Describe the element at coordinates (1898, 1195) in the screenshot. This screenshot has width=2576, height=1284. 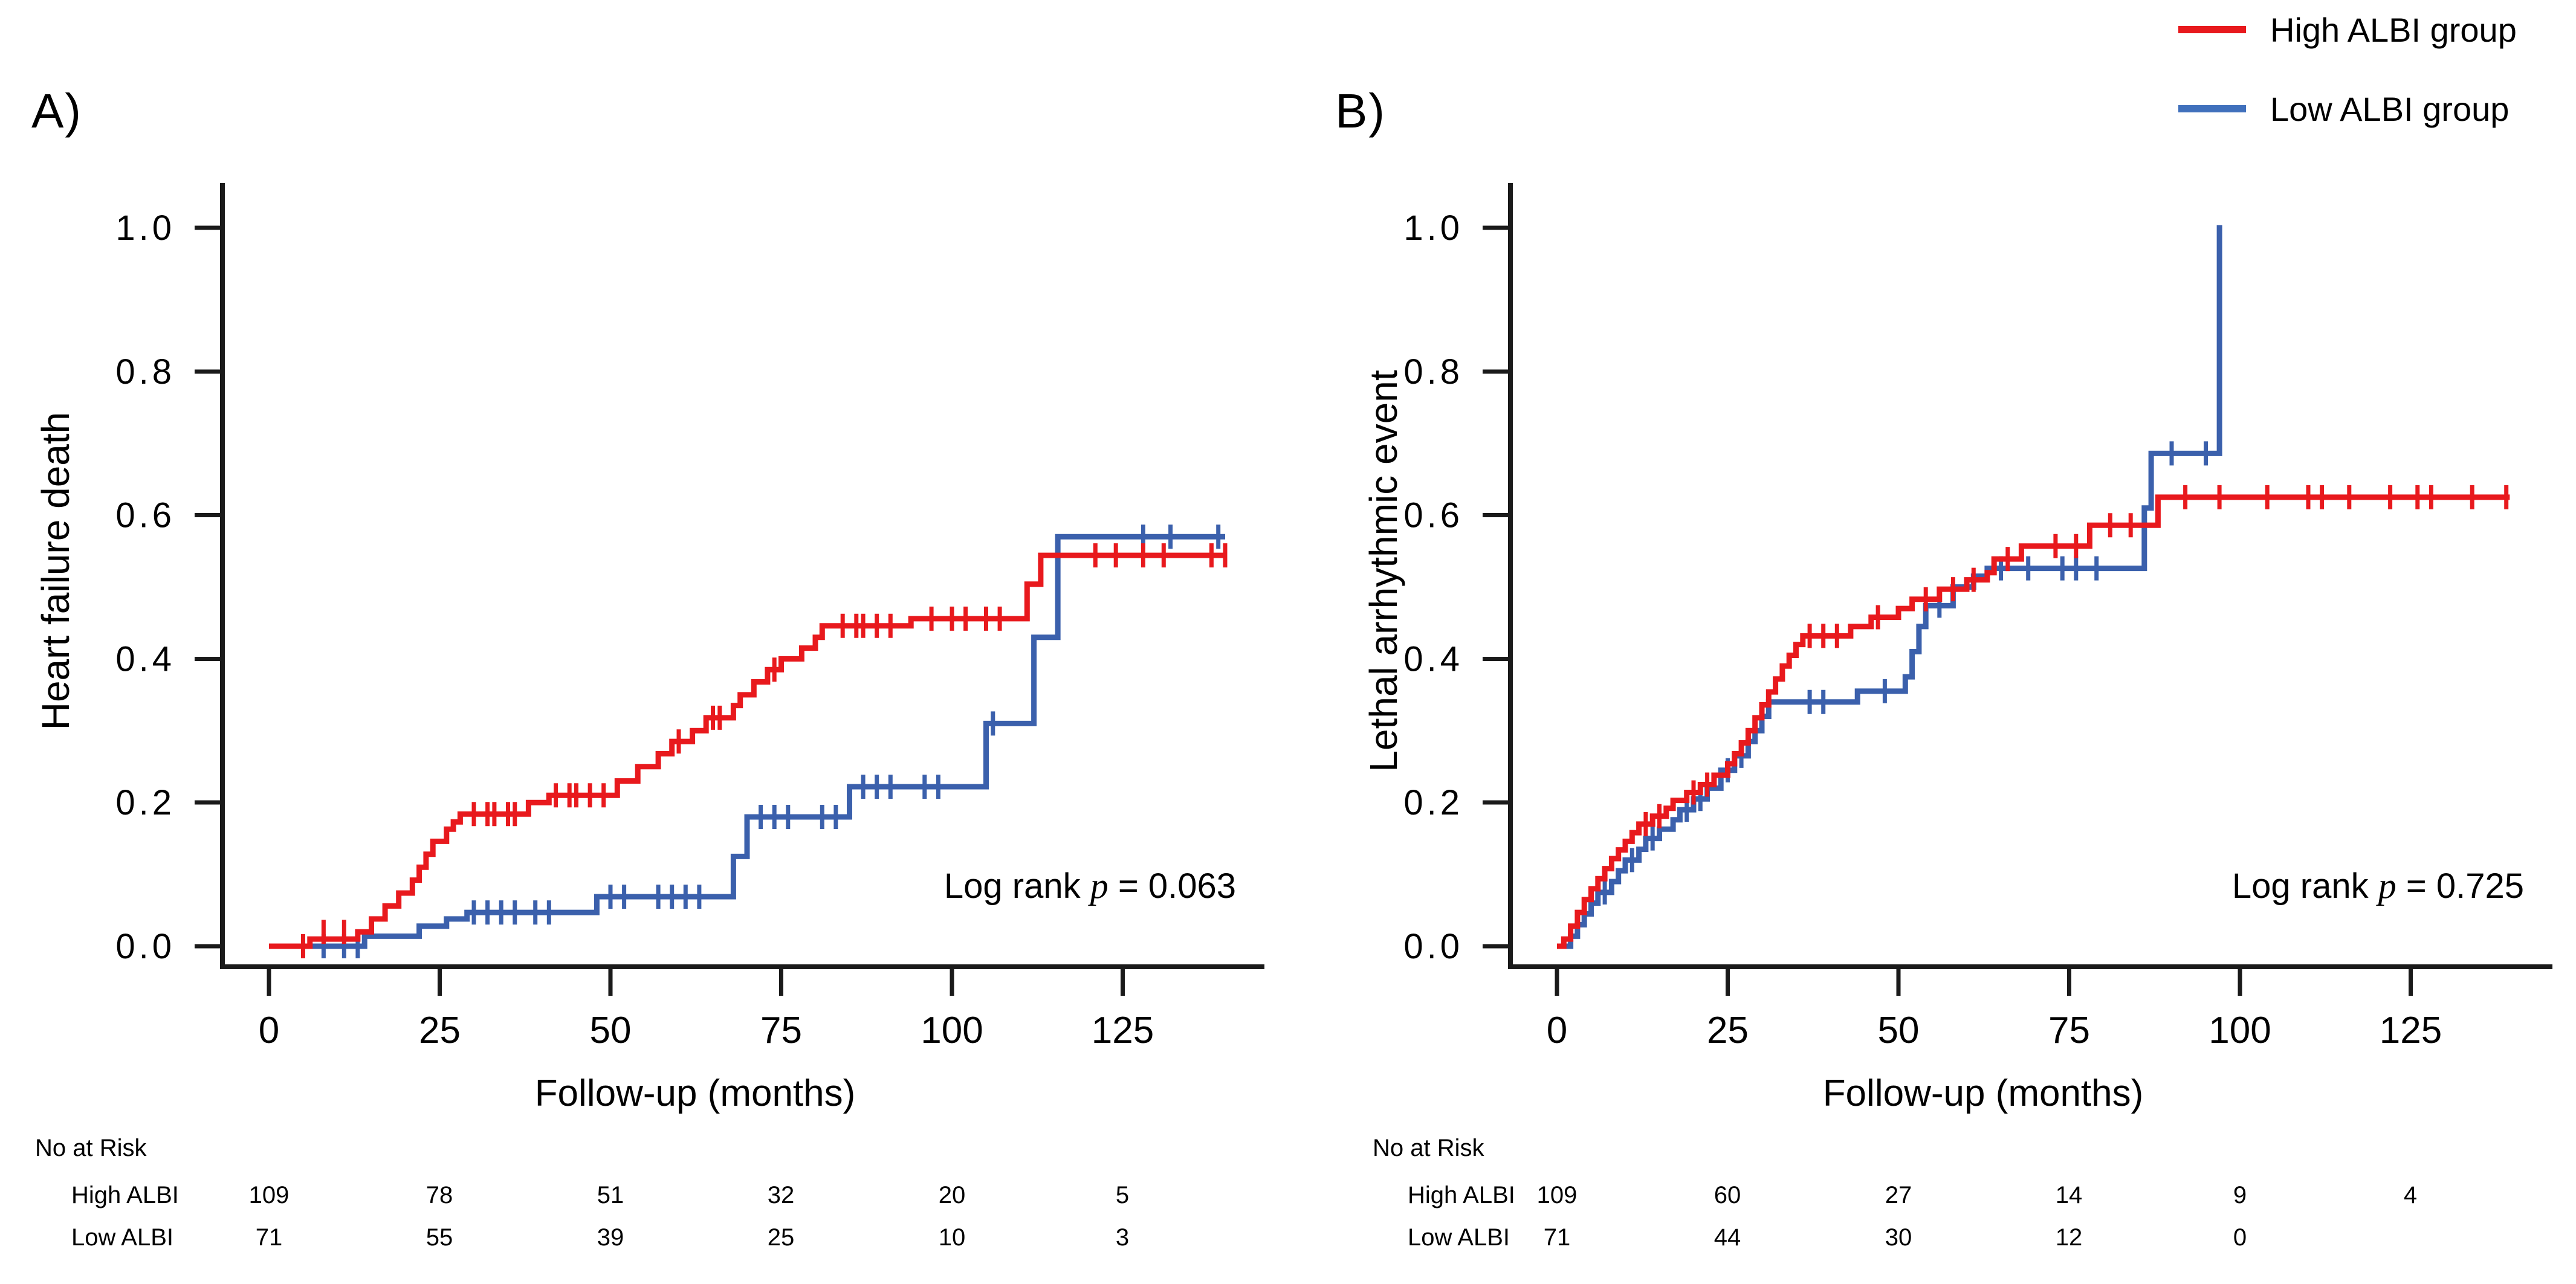
I see `risk-value: 27` at that location.